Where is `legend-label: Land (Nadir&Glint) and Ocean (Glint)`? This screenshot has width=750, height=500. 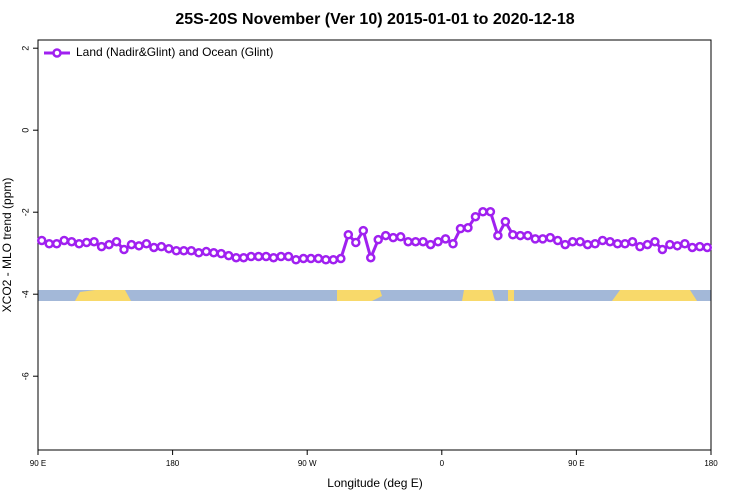 legend-label: Land (Nadir&Glint) and Ocean (Glint) is located at coordinates (174, 52).